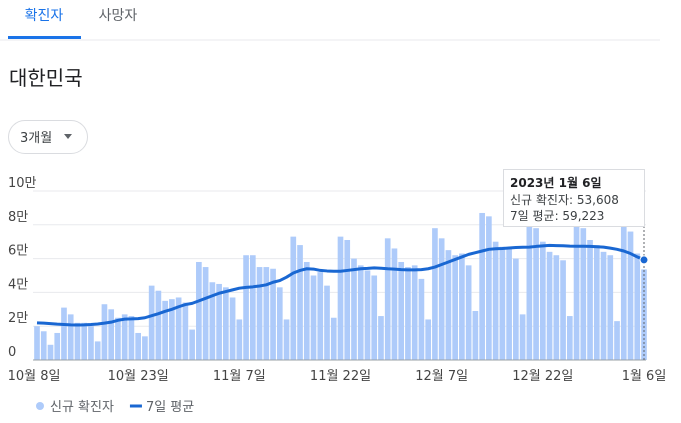 The width and height of the screenshot is (681, 423). What do you see at coordinates (12, 352) in the screenshot?
I see `y-tick-label: 0` at bounding box center [12, 352].